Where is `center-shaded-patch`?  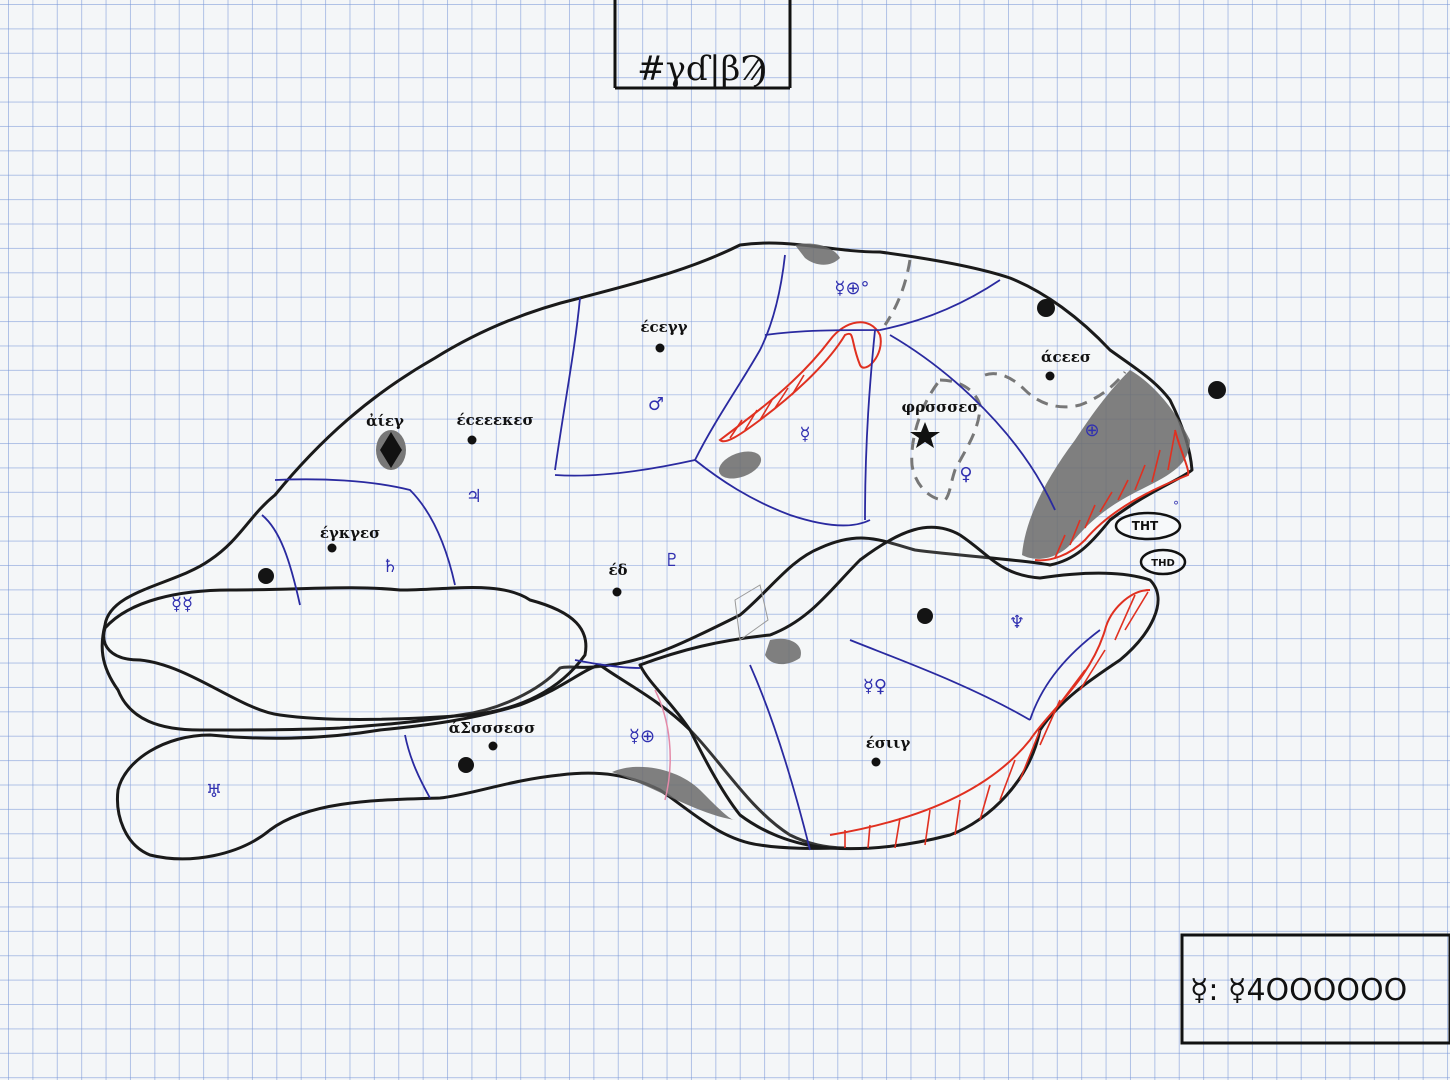 center-shaded-patch is located at coordinates (740, 465).